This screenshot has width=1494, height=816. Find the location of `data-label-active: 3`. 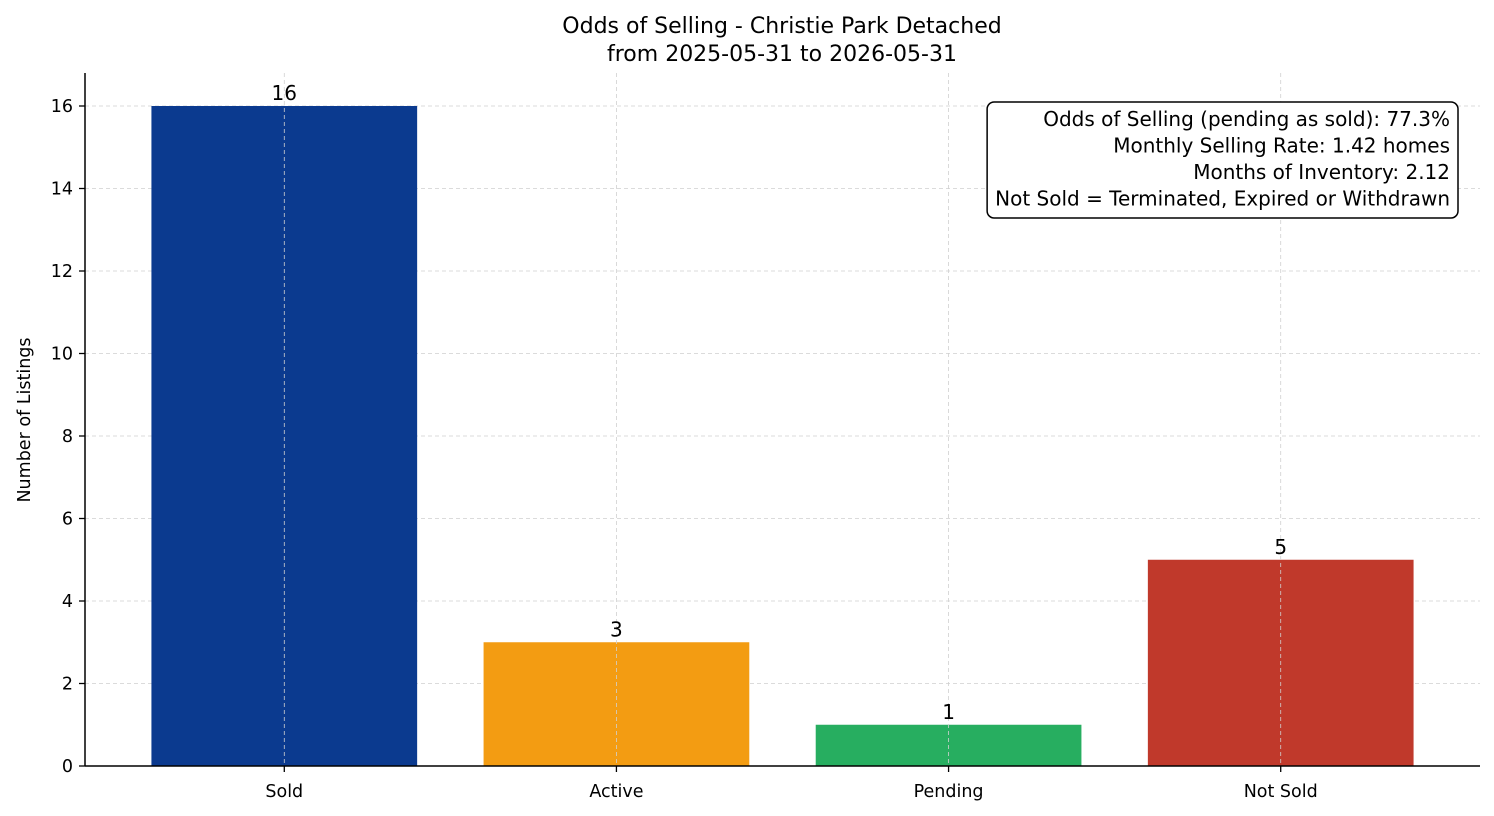

data-label-active: 3 is located at coordinates (616, 629).